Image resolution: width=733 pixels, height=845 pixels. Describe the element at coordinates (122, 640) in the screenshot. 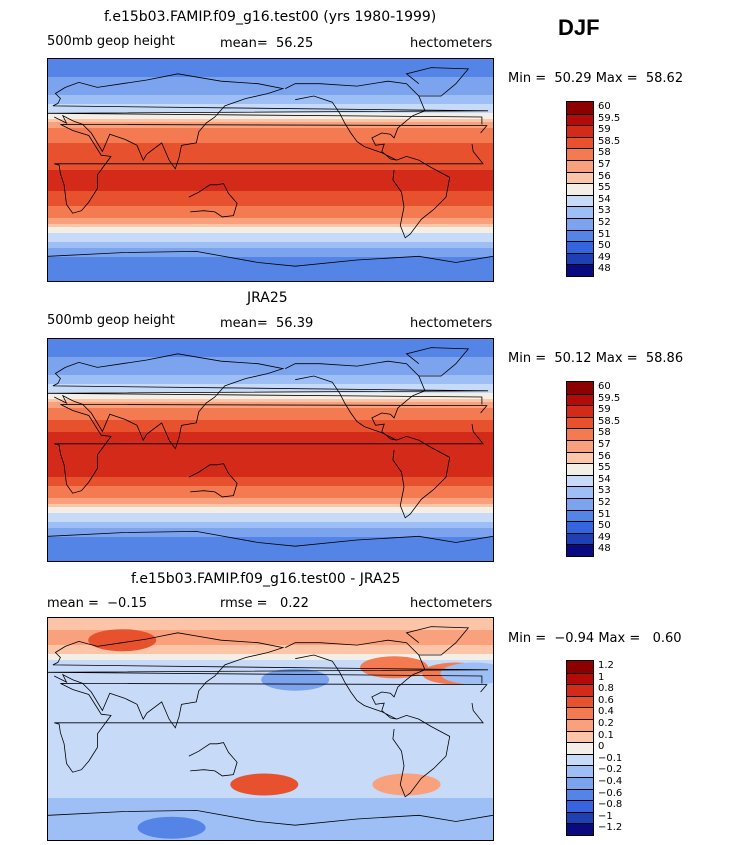

I see `anomaly-region` at that location.